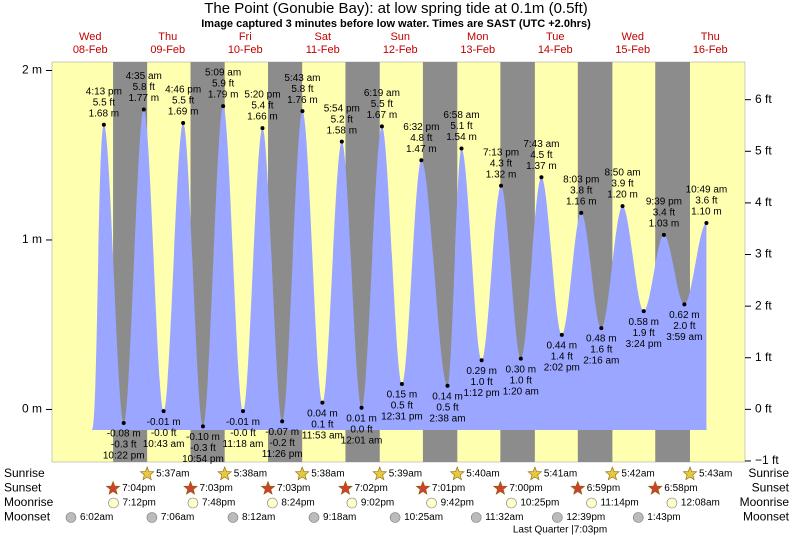  Describe the element at coordinates (448, 488) in the screenshot. I see `row-time: 7:01pm` at that location.